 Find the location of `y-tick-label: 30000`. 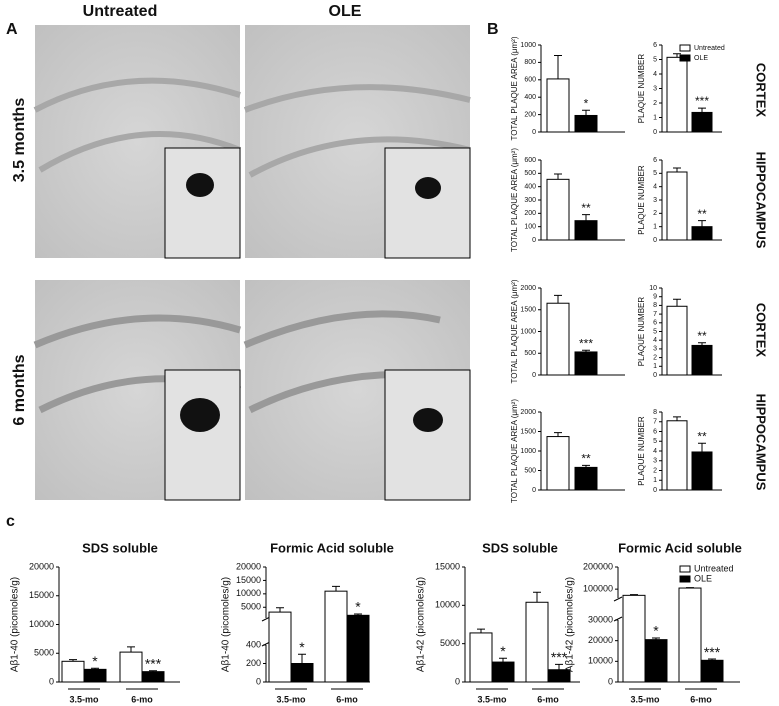

y-tick-label: 30000 is located at coordinates (600, 619).